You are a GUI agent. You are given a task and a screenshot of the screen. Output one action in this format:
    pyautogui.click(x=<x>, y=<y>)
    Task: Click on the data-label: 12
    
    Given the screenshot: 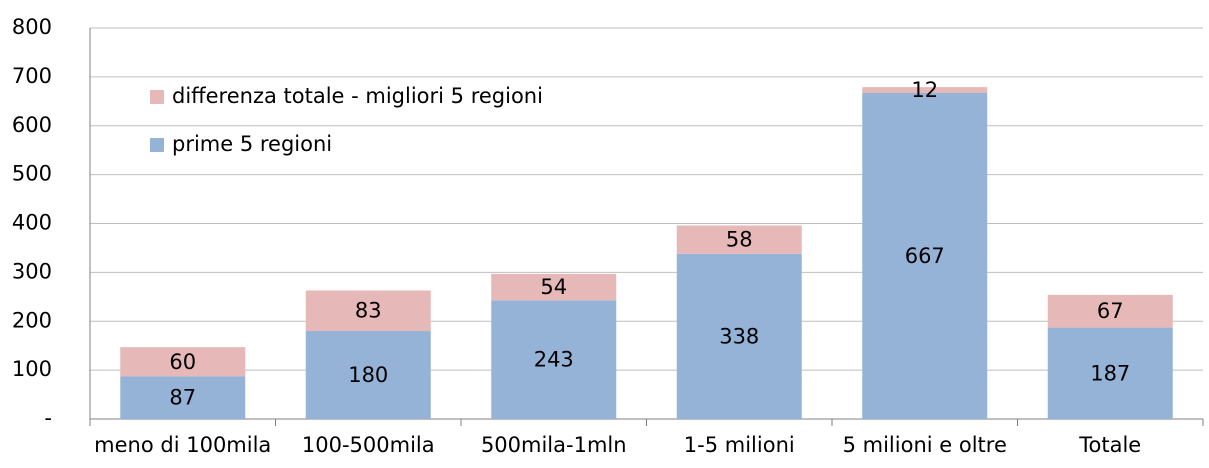 What is the action you would take?
    pyautogui.click(x=924, y=90)
    